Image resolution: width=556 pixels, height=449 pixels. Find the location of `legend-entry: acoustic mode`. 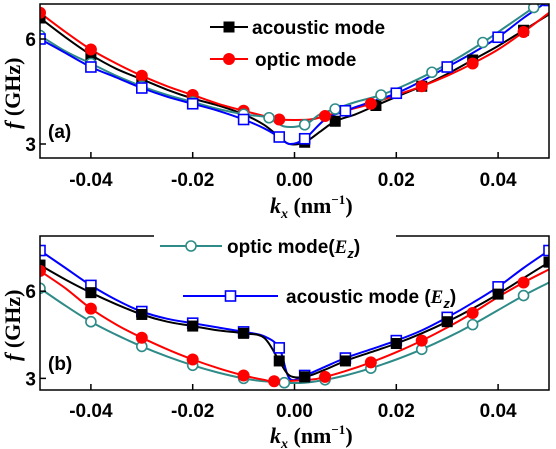

legend-entry: acoustic mode is located at coordinates (312, 27).